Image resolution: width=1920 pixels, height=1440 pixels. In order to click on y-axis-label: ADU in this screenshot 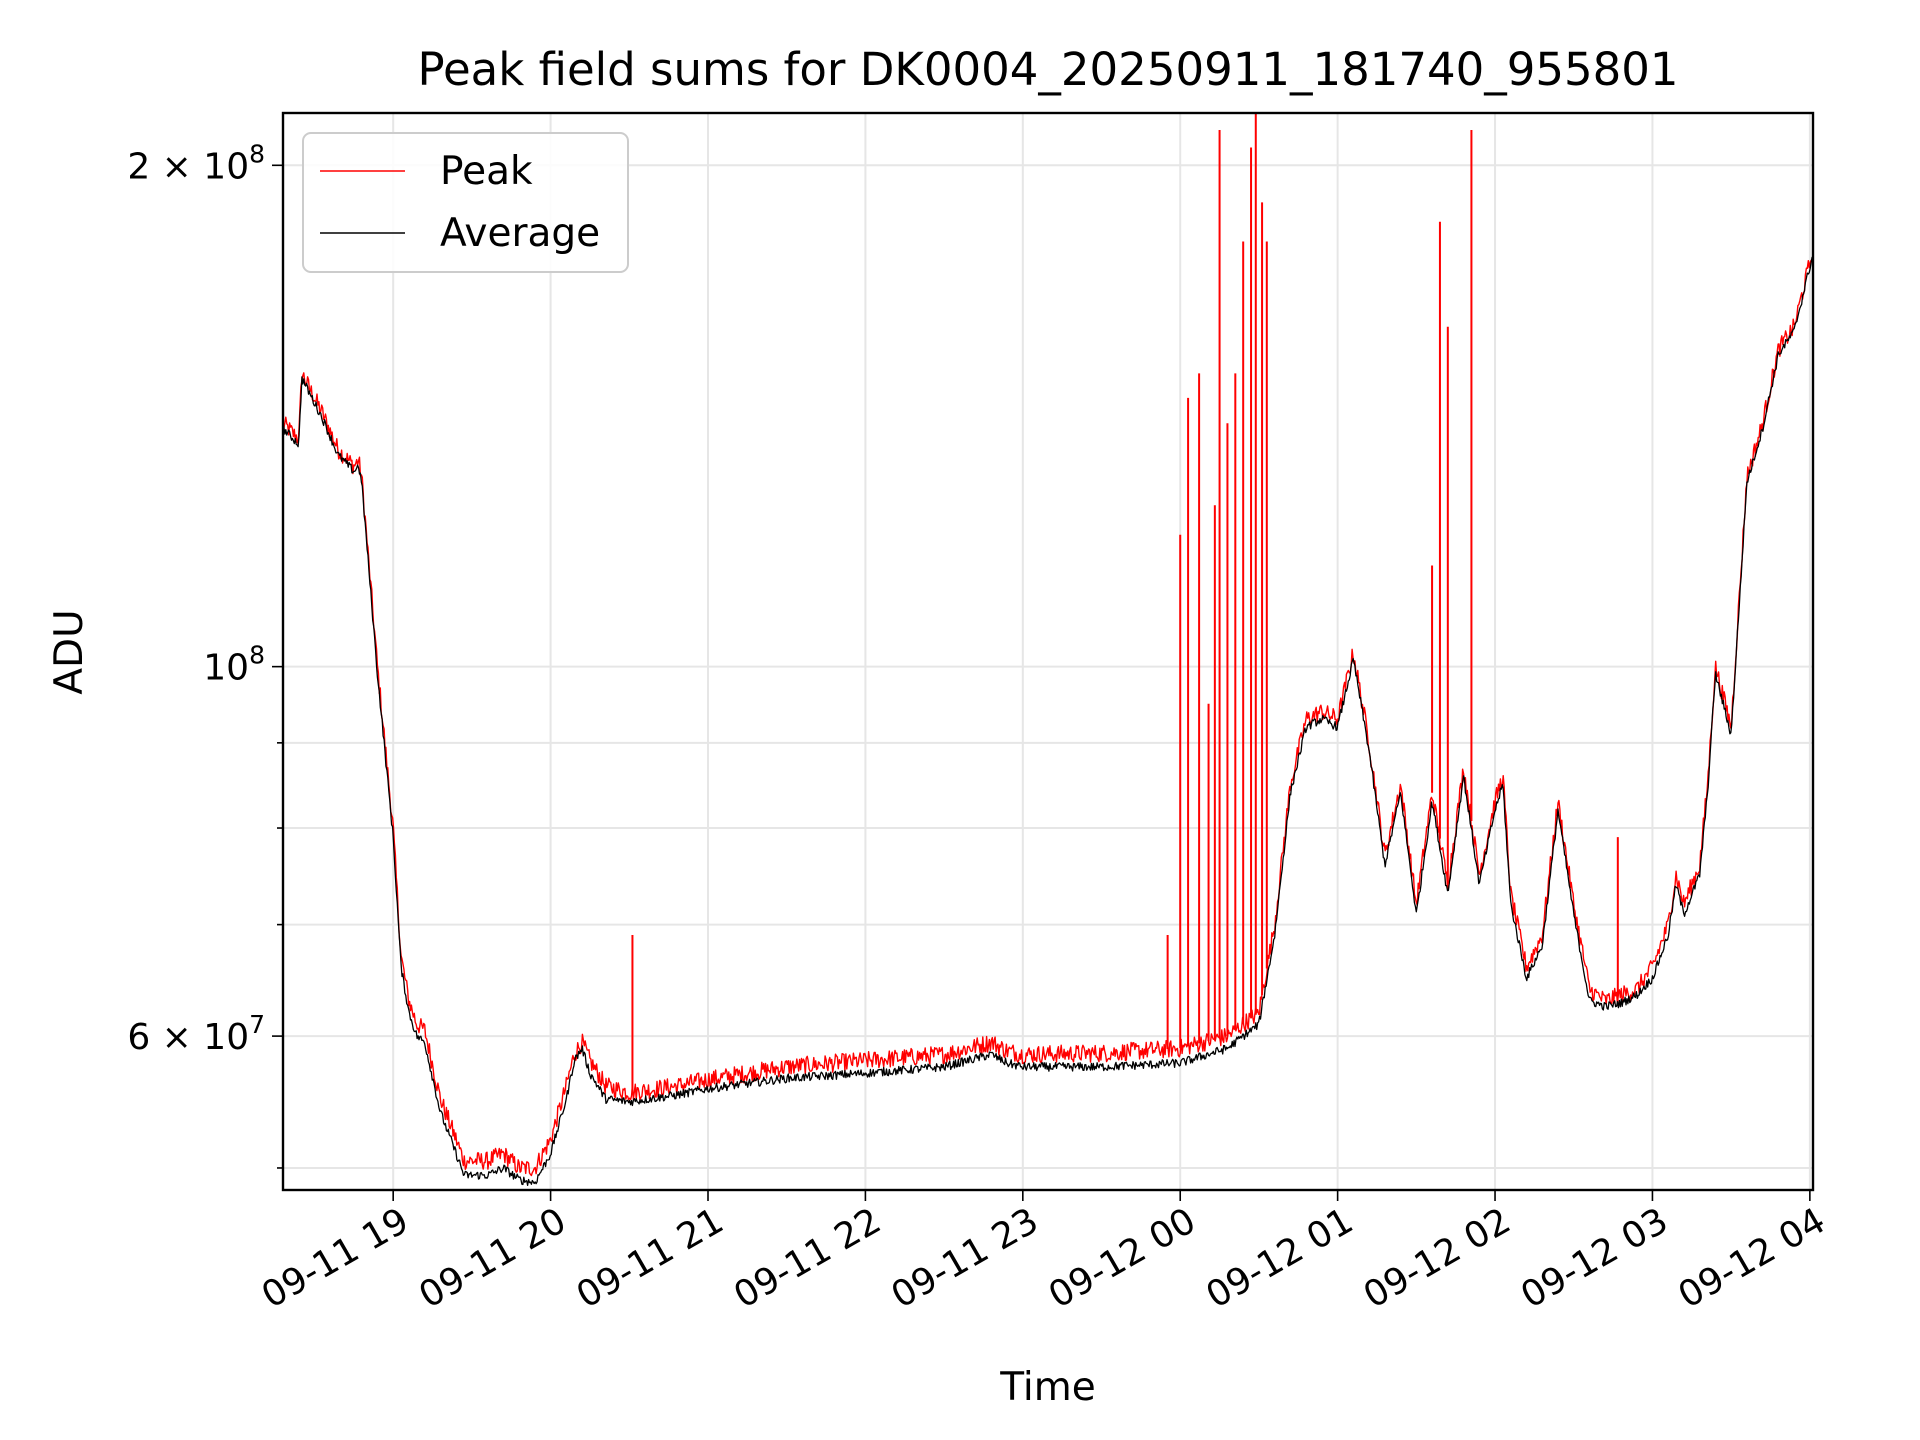, I will do `click(69, 651)`.